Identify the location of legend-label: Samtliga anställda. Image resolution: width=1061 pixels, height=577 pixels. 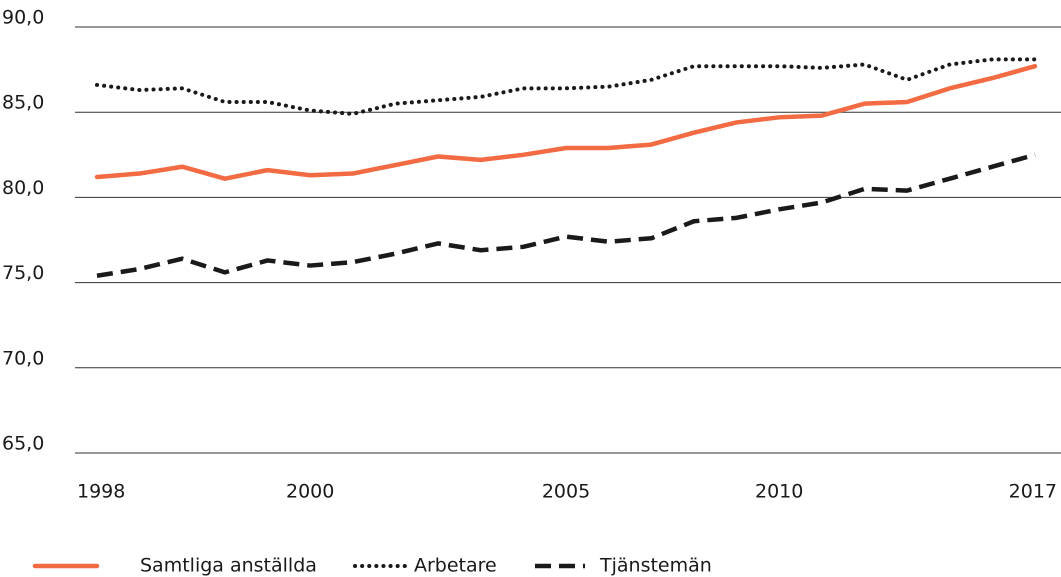
(228, 566).